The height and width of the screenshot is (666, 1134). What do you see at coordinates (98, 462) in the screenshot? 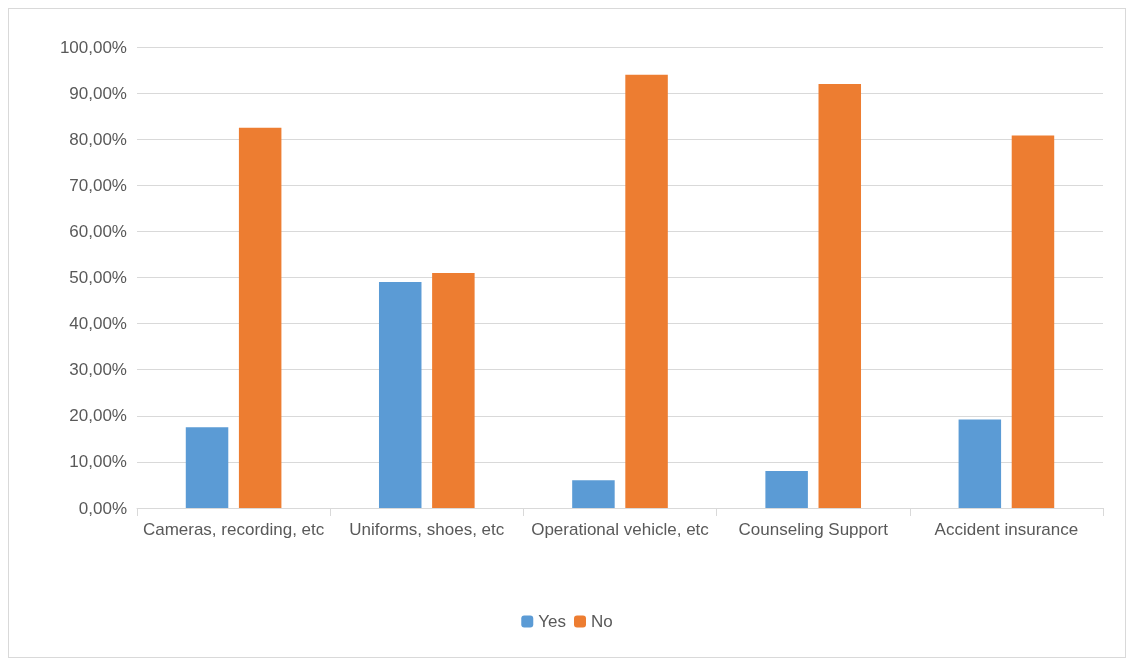
I see `y-tick-label: 10,00%` at bounding box center [98, 462].